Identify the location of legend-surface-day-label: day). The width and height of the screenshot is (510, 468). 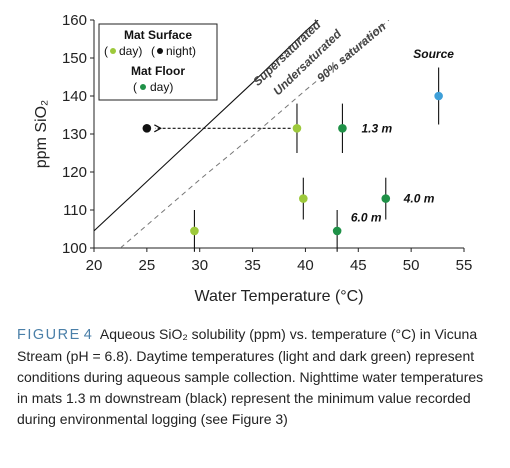
(130, 51).